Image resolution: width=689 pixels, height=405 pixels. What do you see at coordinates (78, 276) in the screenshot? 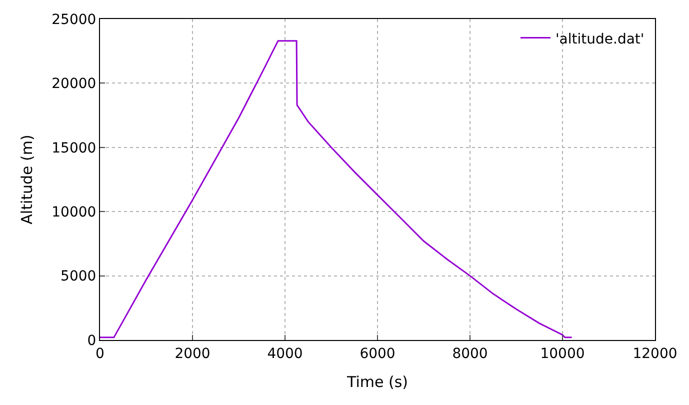
I see `y-tick-label: 5000` at bounding box center [78, 276].